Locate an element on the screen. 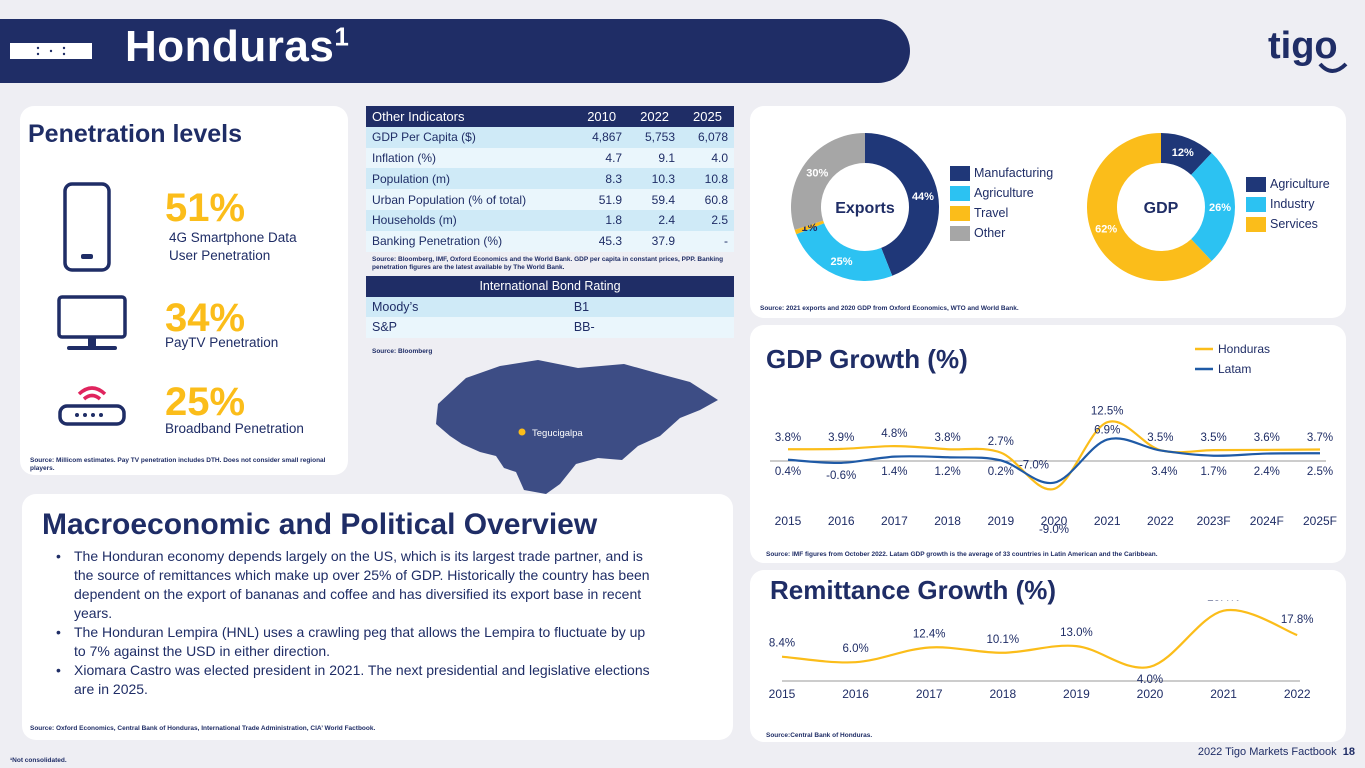 Image resolution: width=1365 pixels, height=768 pixels. honduras-series-line is located at coordinates (1054, 455).